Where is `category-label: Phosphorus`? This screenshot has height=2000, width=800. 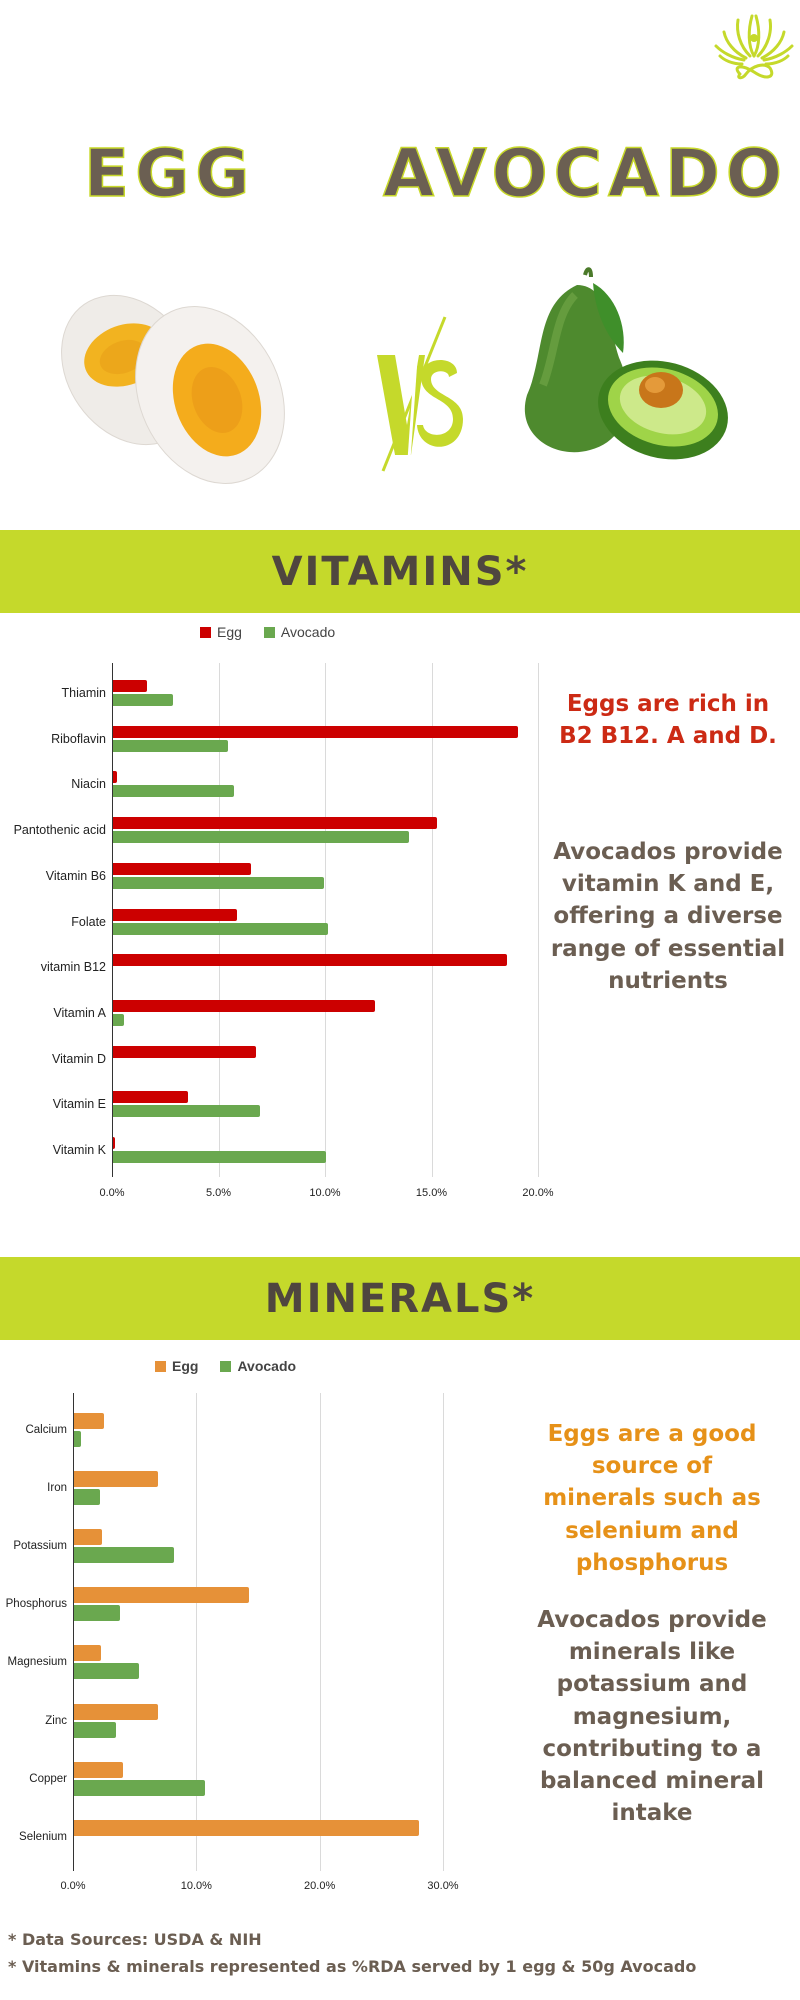
category-label: Phosphorus is located at coordinates (36, 1604).